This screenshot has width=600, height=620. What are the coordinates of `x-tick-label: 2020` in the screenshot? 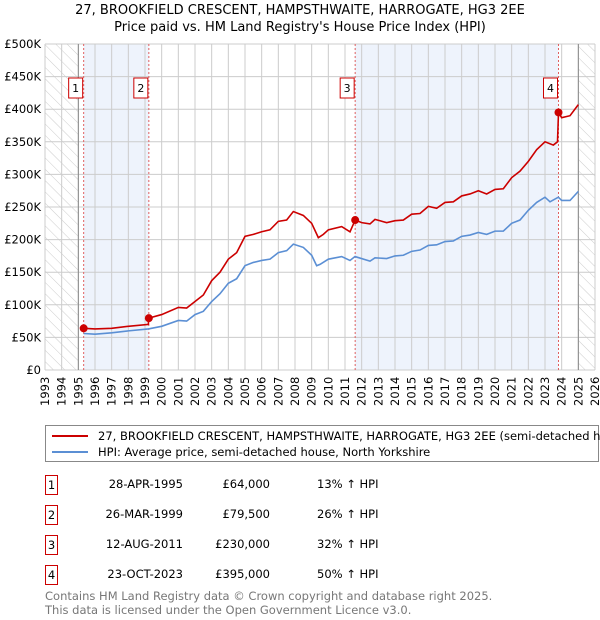 It's located at (495, 391).